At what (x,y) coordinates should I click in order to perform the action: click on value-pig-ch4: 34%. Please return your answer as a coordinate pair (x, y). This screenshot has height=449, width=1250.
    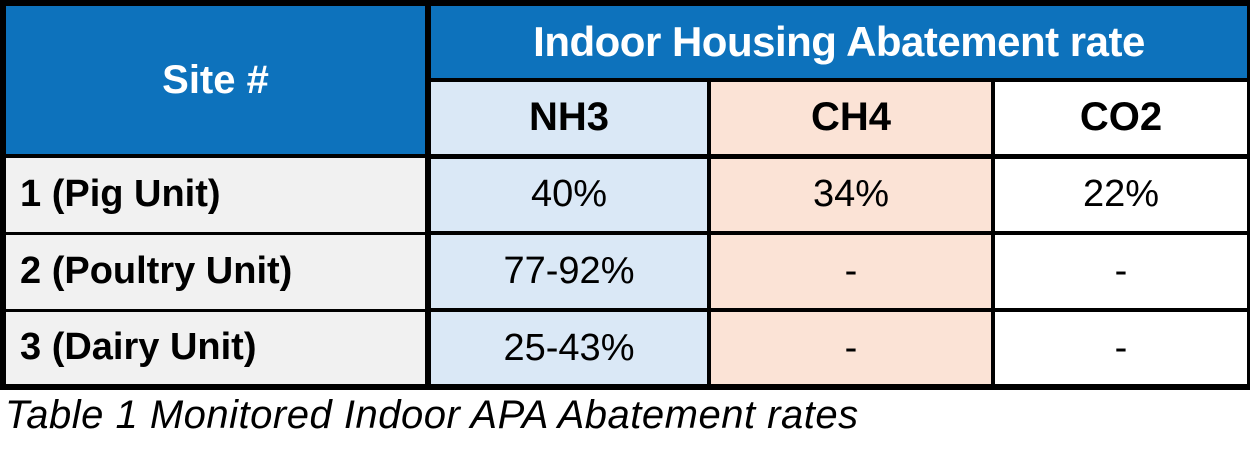
    Looking at the image, I should click on (851, 194).